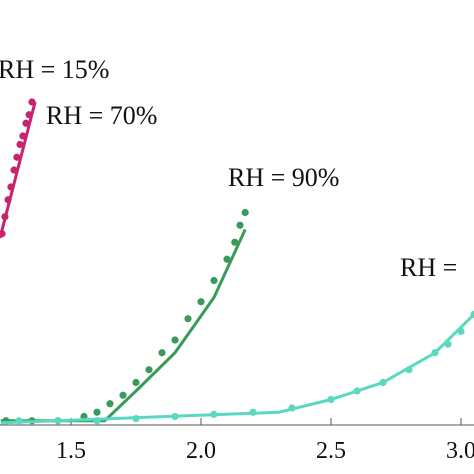 The width and height of the screenshot is (474, 474). What do you see at coordinates (54, 69) in the screenshot?
I see `annotation: RH = 15%` at bounding box center [54, 69].